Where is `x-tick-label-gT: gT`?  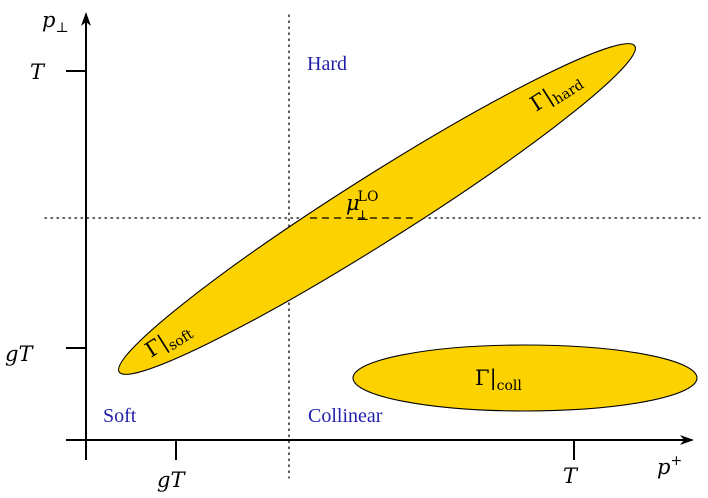 x-tick-label-gT: gT is located at coordinates (171, 480).